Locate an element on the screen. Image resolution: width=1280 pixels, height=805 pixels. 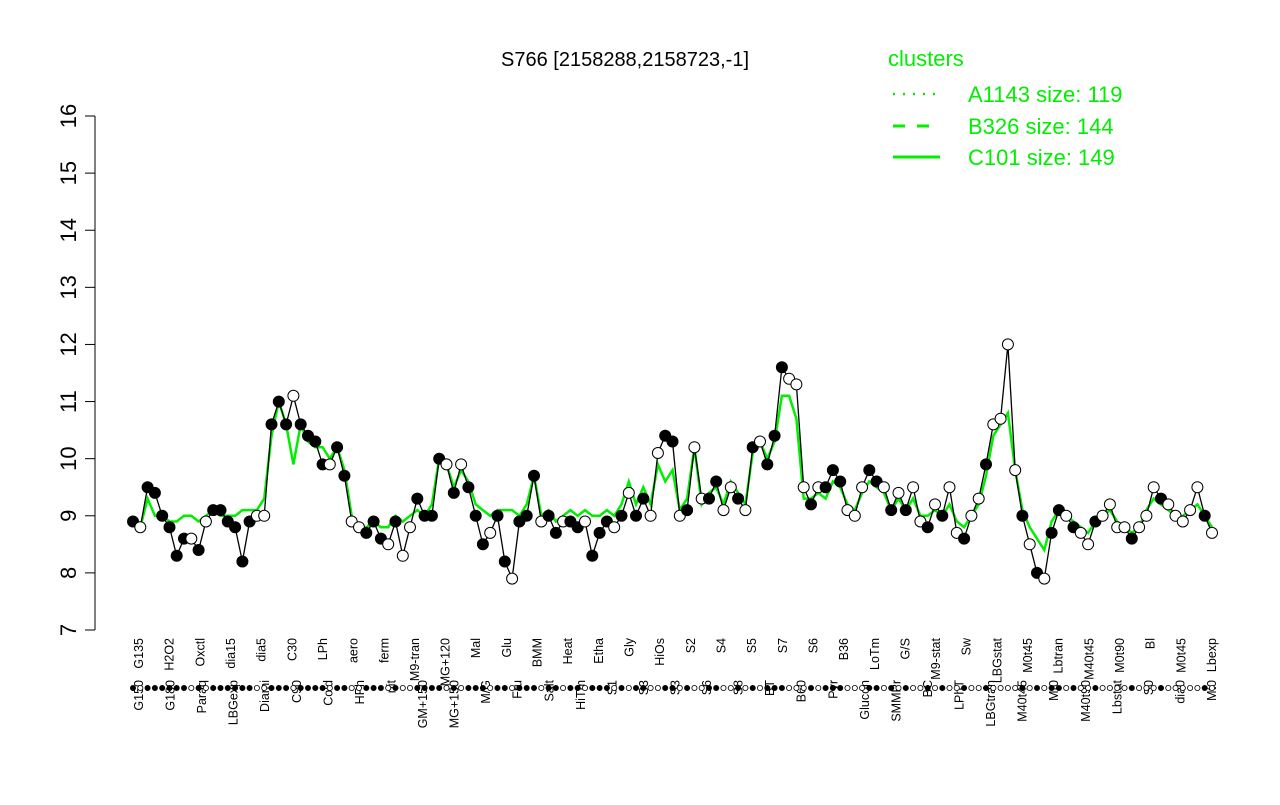
x-tick-label: Cold is located at coordinates (328, 693).